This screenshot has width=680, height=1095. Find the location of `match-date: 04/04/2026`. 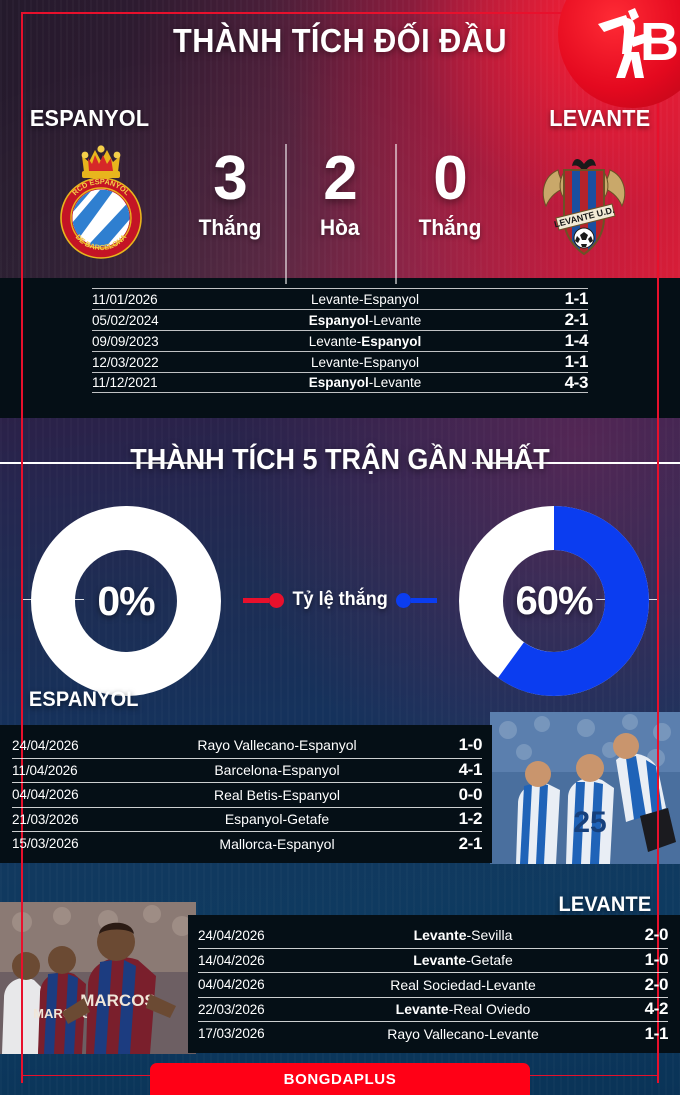

match-date: 04/04/2026 is located at coordinates (45, 795).